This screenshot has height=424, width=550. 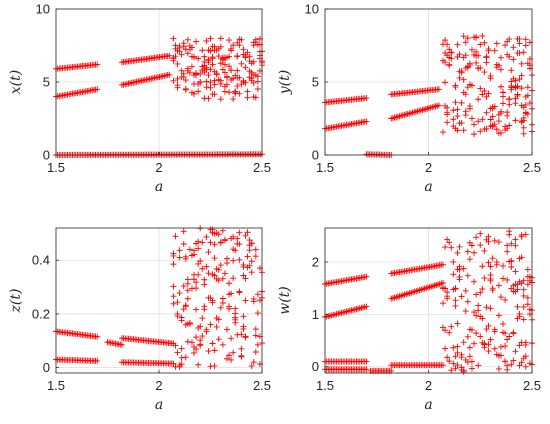 What do you see at coordinates (159, 187) in the screenshot?
I see `x-axis-label: a` at bounding box center [159, 187].